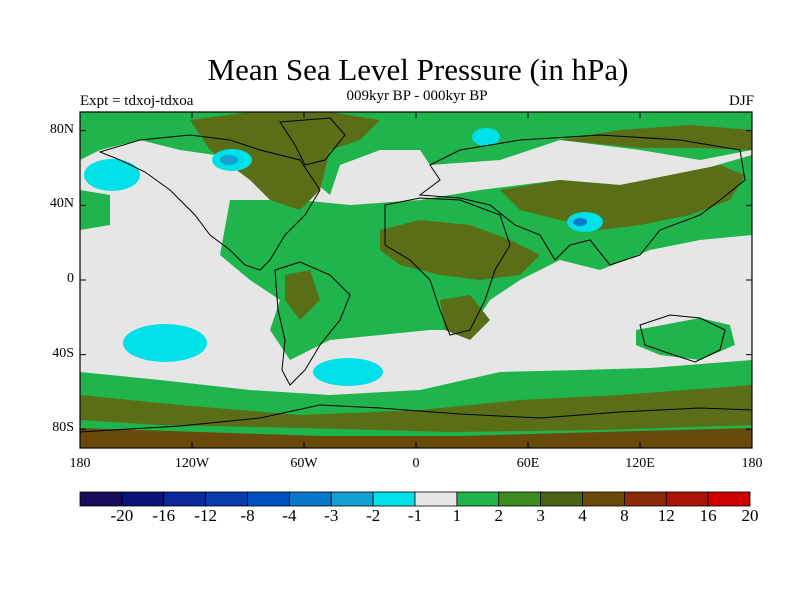  Describe the element at coordinates (331, 515) in the screenshot. I see `colorbar-label: -3` at that location.